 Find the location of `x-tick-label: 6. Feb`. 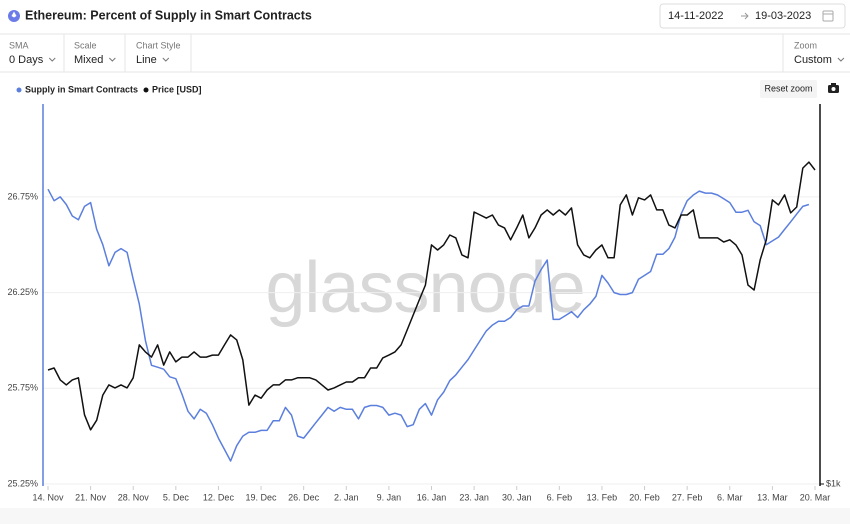

x-tick-label: 6. Feb is located at coordinates (560, 497).